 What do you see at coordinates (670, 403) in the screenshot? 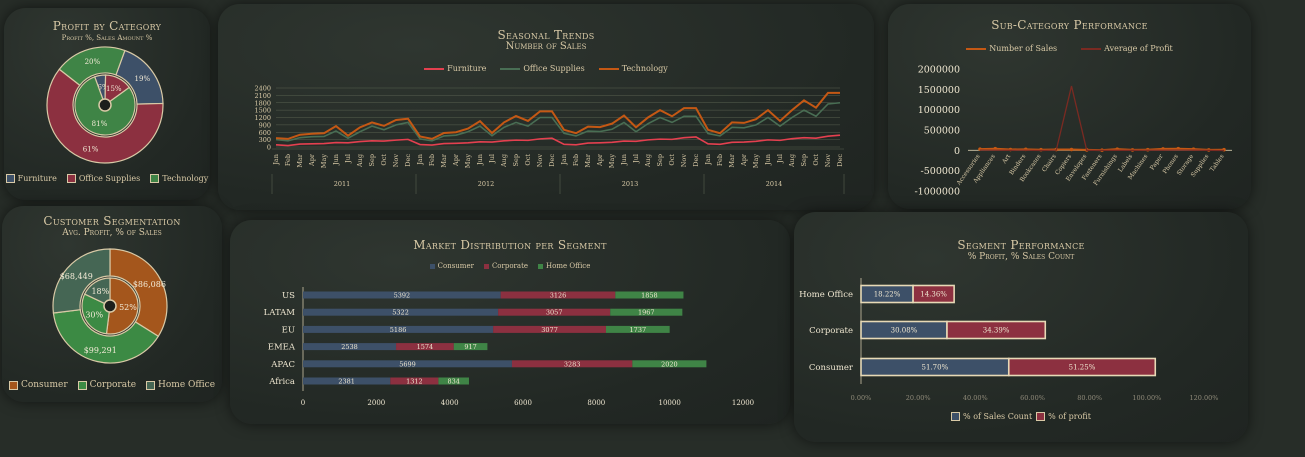
I see `x-tick-label: 10000` at bounding box center [670, 403].